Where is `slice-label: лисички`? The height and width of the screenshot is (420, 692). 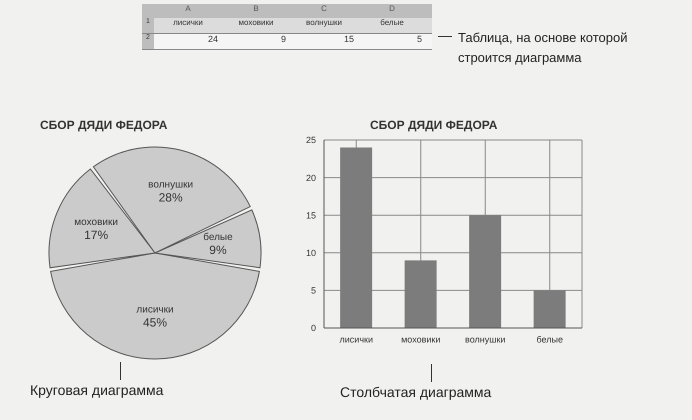
slice-label: лисички is located at coordinates (155, 310).